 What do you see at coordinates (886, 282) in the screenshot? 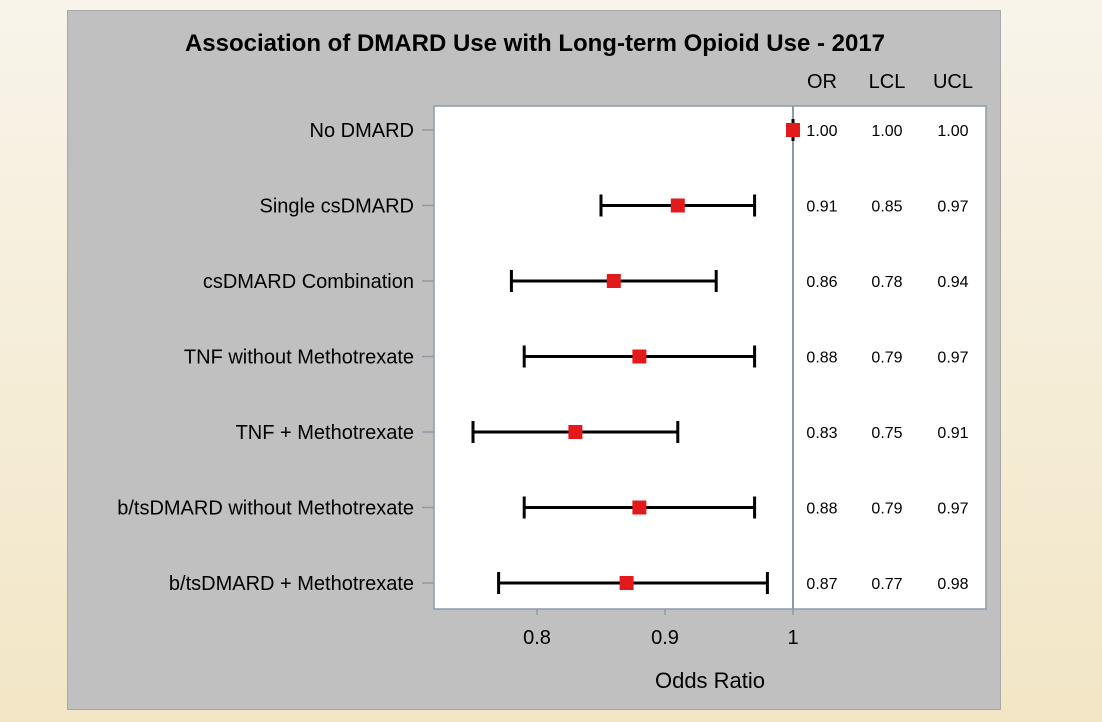
I see `lcl-value: 0.78` at bounding box center [886, 282].